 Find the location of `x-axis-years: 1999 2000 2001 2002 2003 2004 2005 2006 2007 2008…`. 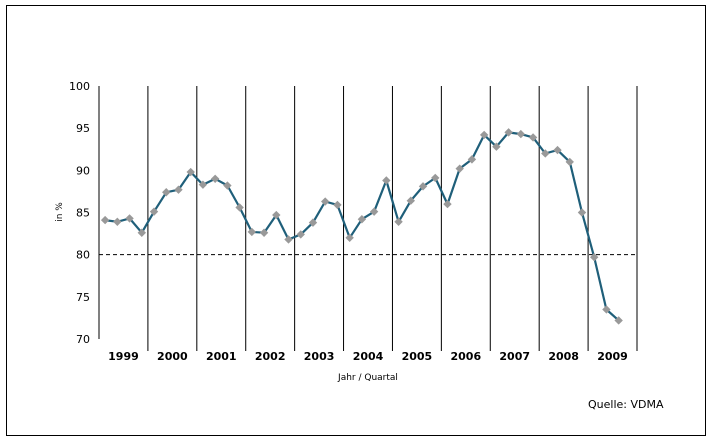

x-axis-years: 1999 2000 2001 2002 2003 2004 2005 2006 2007 2008… is located at coordinates (368, 356).